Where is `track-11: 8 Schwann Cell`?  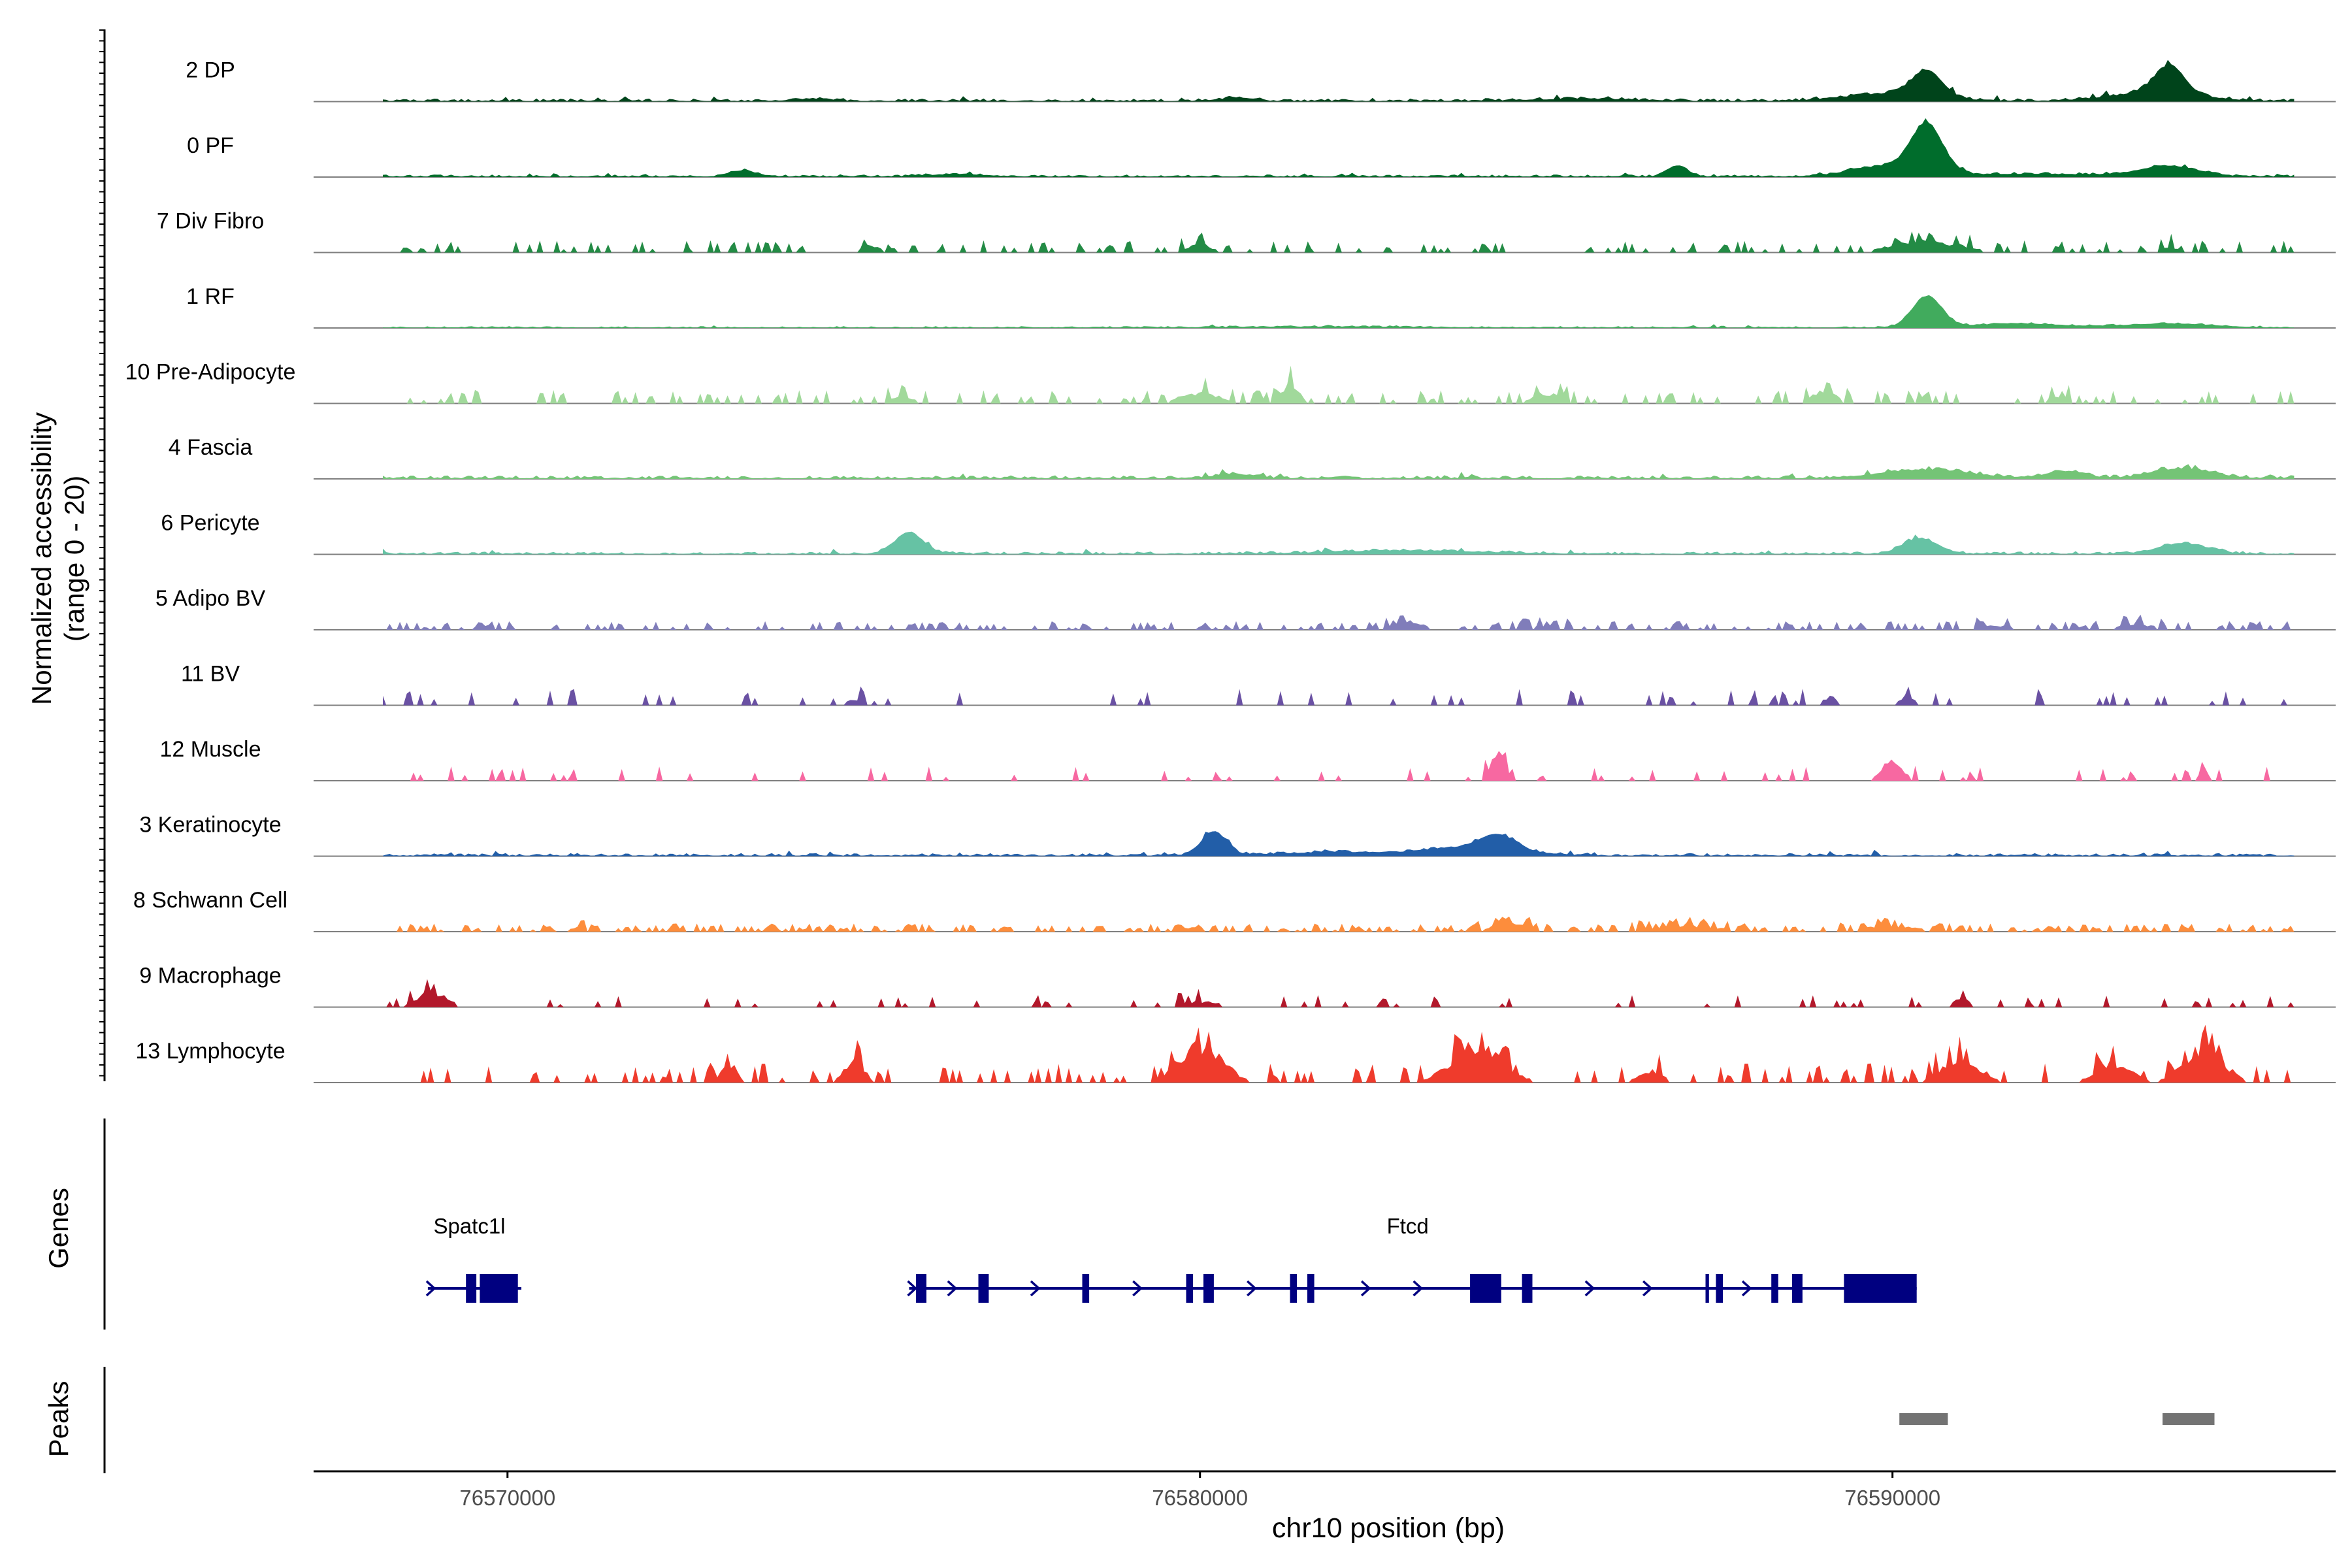 track-11: 8 Schwann Cell is located at coordinates (1234, 910).